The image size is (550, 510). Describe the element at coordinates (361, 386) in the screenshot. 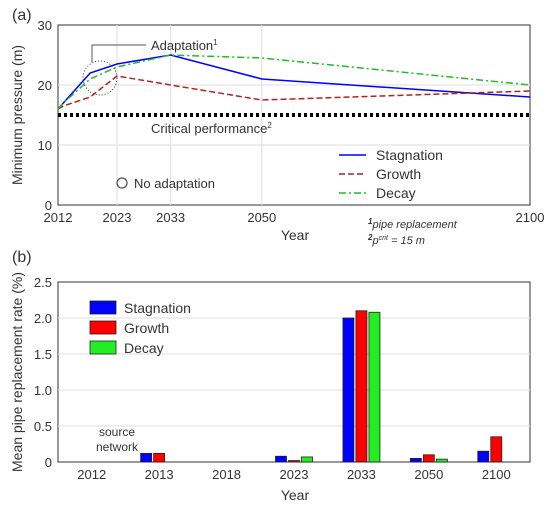

I see `bar-growth-2033` at that location.